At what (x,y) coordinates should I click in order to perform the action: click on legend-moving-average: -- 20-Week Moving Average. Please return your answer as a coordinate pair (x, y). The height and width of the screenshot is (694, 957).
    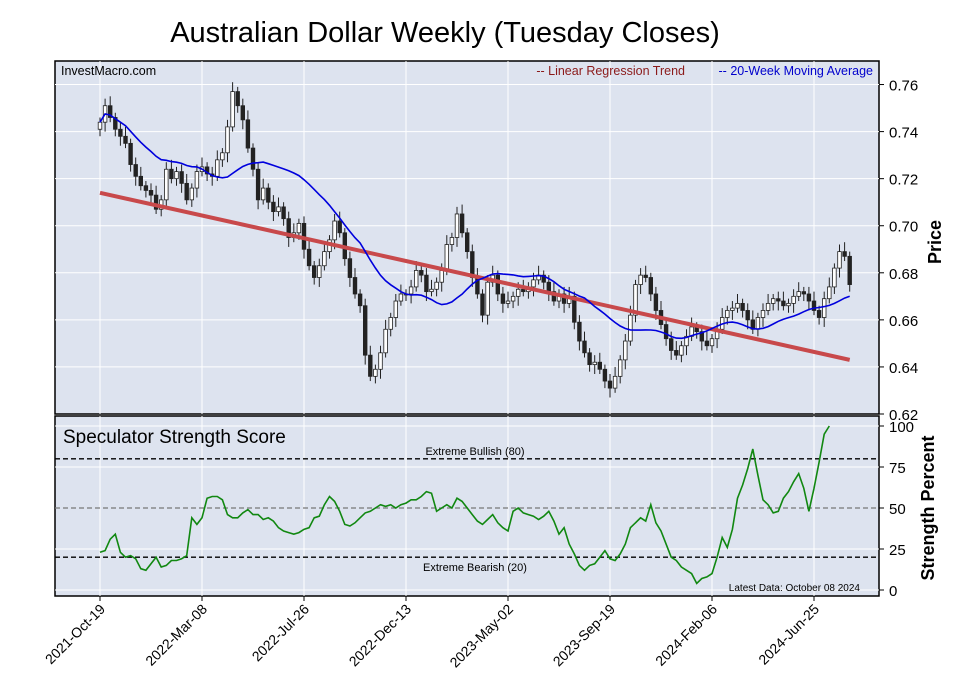
    Looking at the image, I should click on (796, 71).